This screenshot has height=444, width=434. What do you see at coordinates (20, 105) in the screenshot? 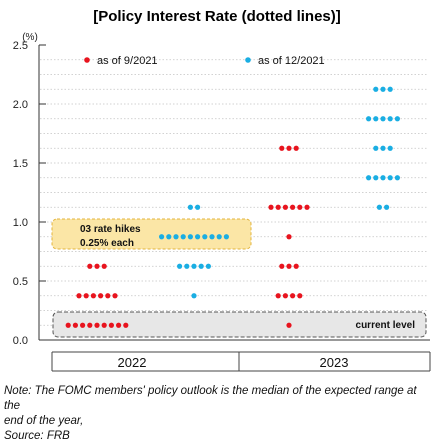
I see `y-tick-label: 2.0` at bounding box center [20, 105].